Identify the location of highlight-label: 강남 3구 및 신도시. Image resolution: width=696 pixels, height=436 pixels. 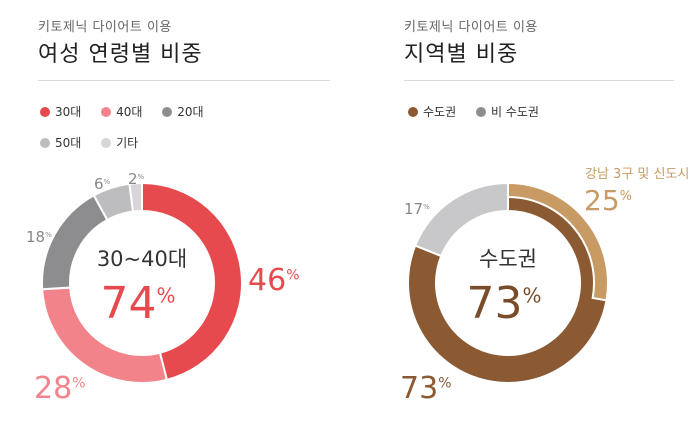
(637, 174).